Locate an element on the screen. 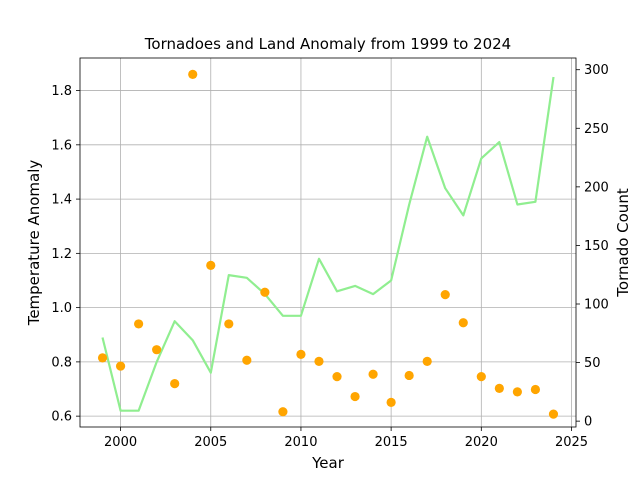  left-y-tick-label: 1.8 is located at coordinates (61, 91).